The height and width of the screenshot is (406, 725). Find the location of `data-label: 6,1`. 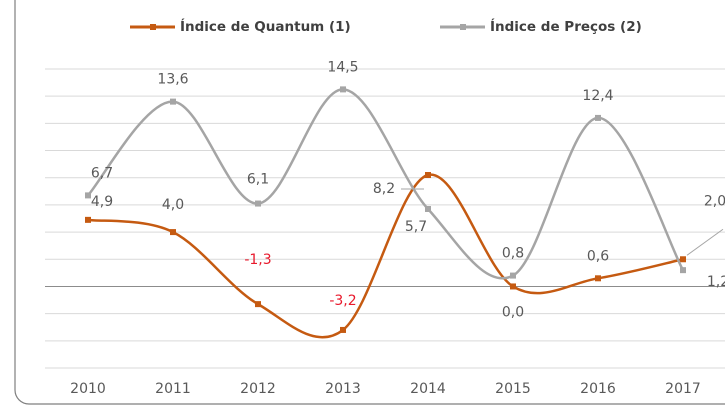

data-label: 6,1 is located at coordinates (258, 180).